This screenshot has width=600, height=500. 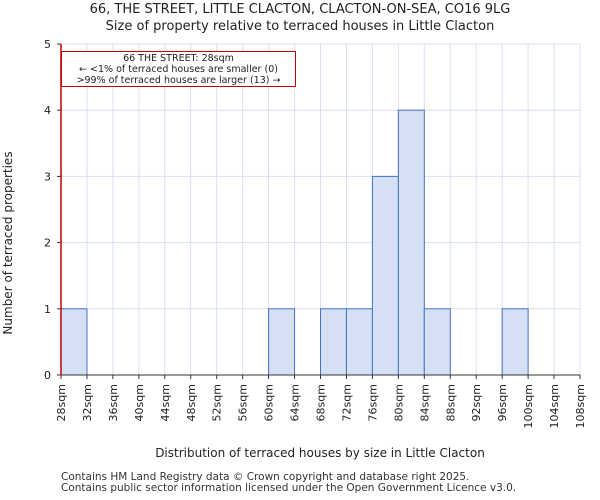 I want to click on x-tick-label: 60sqm, so click(x=269, y=402).